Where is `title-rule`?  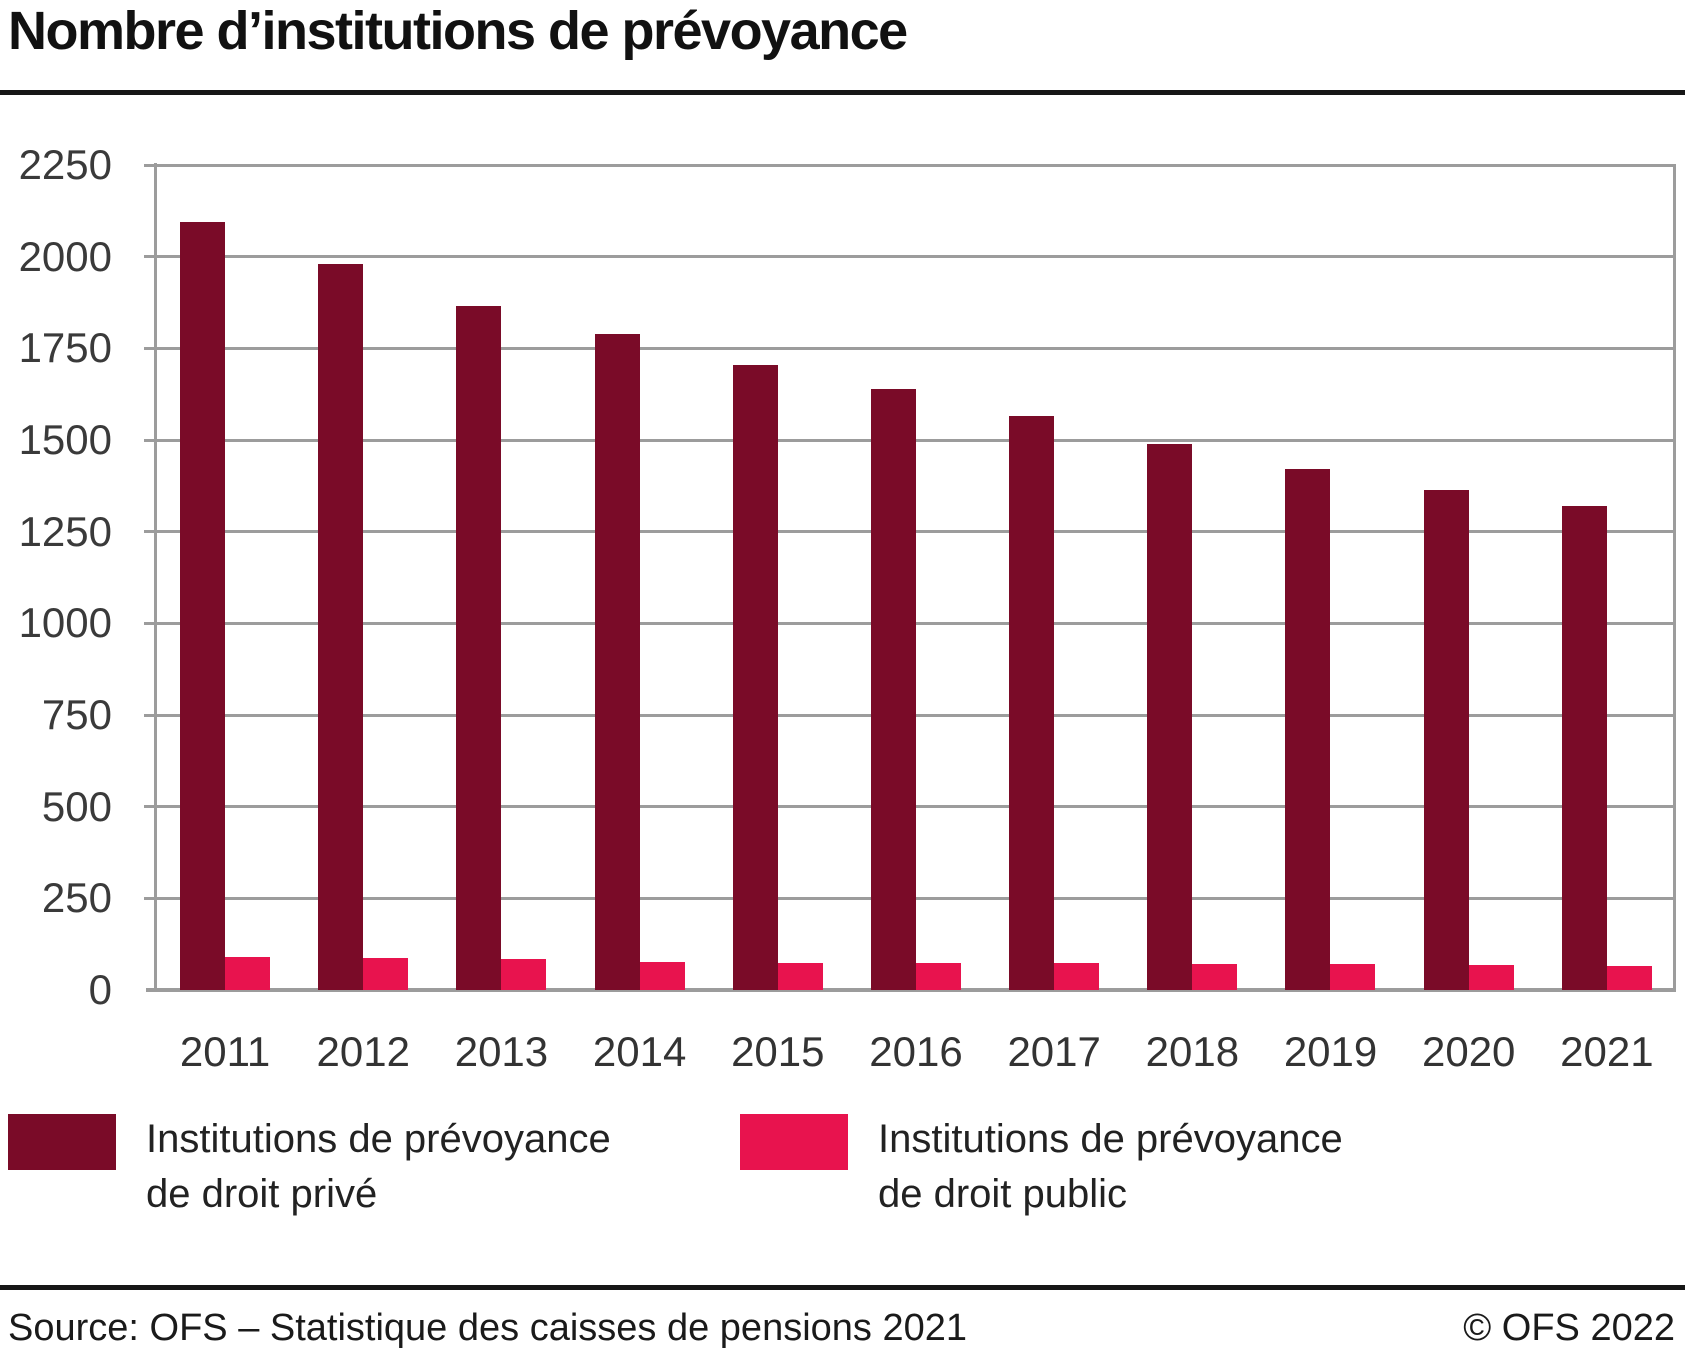 title-rule is located at coordinates (842, 92).